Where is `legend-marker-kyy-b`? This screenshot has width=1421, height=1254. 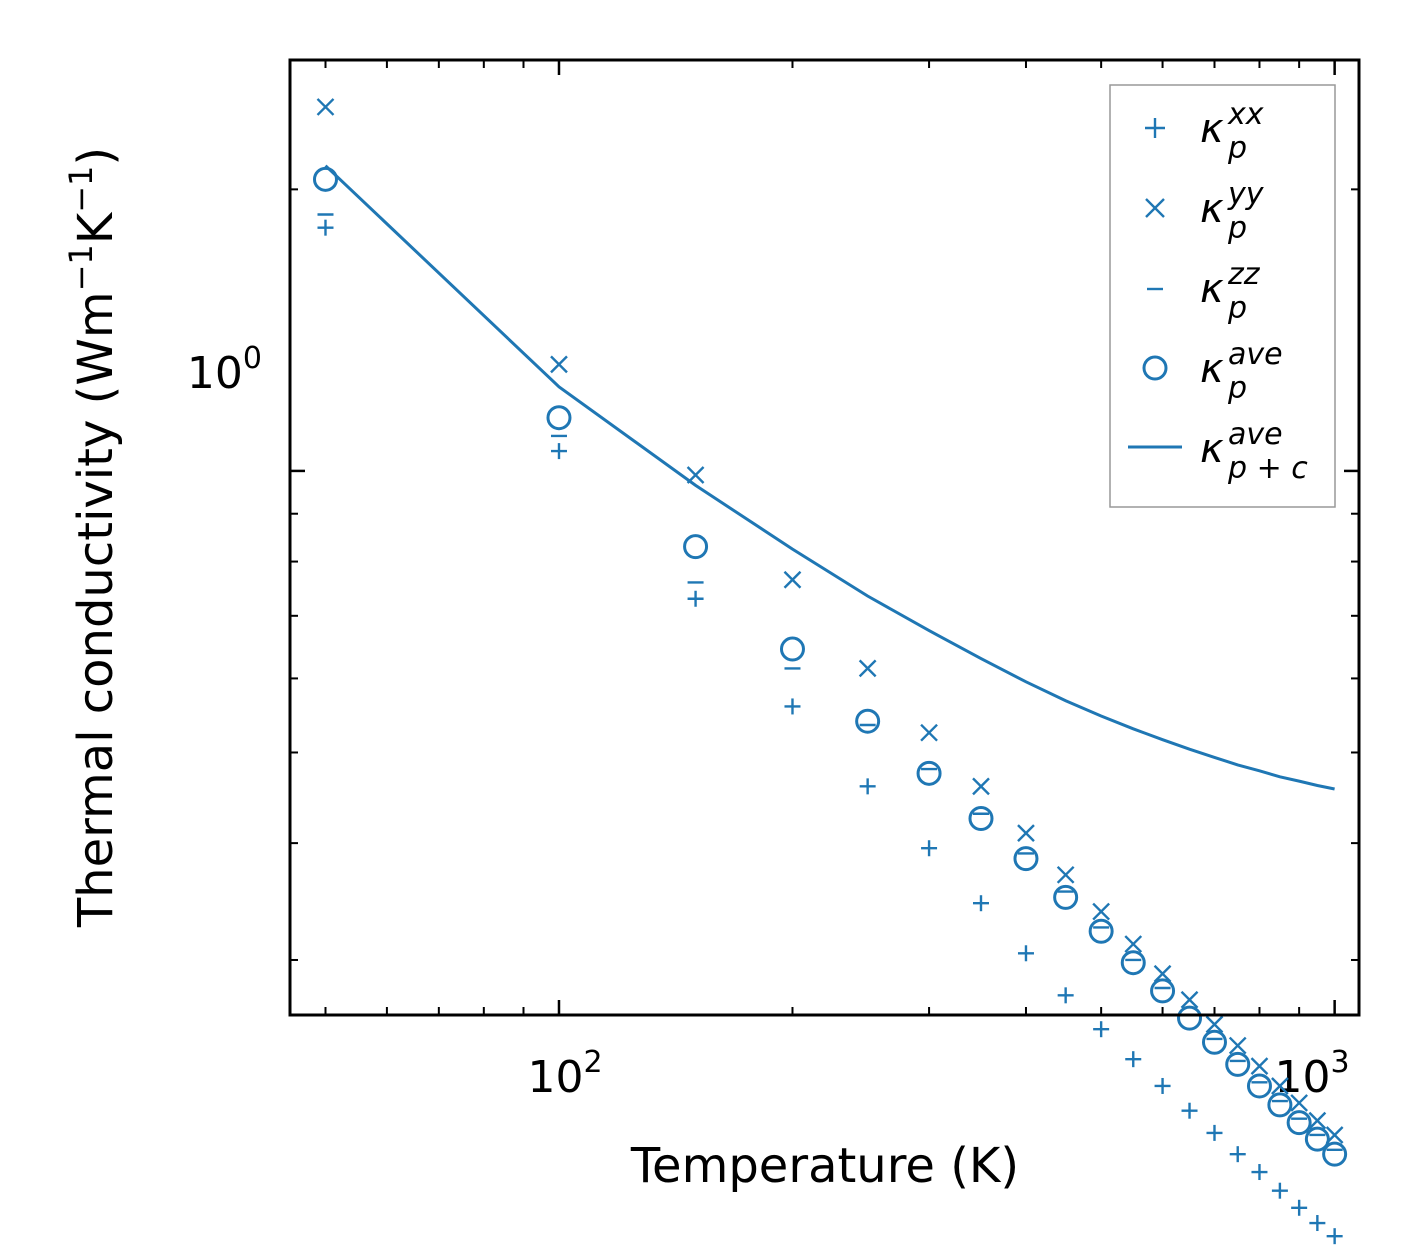
legend-marker-kyy-b is located at coordinates (1155, 208).